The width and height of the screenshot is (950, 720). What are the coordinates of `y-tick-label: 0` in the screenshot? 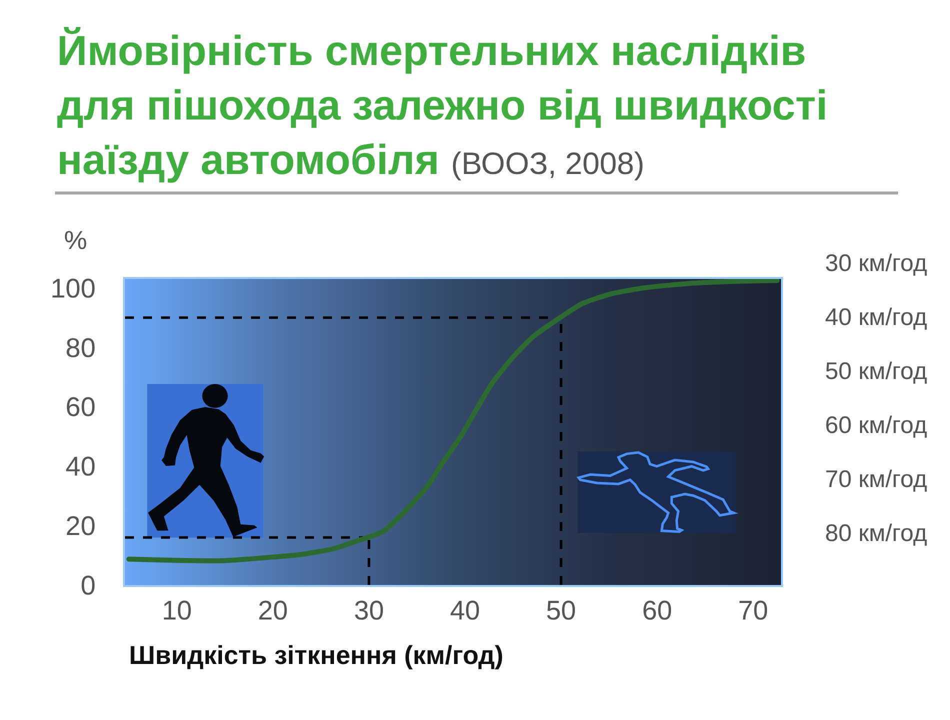 It's located at (88, 585).